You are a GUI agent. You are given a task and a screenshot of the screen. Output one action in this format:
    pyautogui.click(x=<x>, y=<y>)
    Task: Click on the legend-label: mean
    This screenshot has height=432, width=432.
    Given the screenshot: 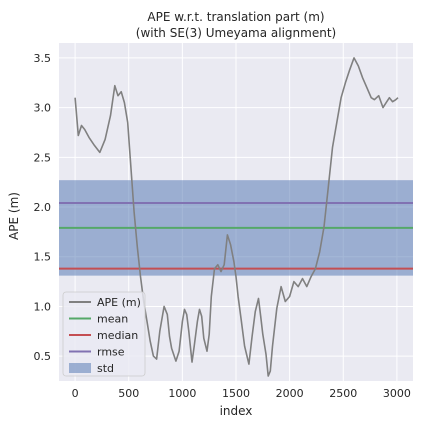 What is the action you would take?
    pyautogui.click(x=112, y=319)
    